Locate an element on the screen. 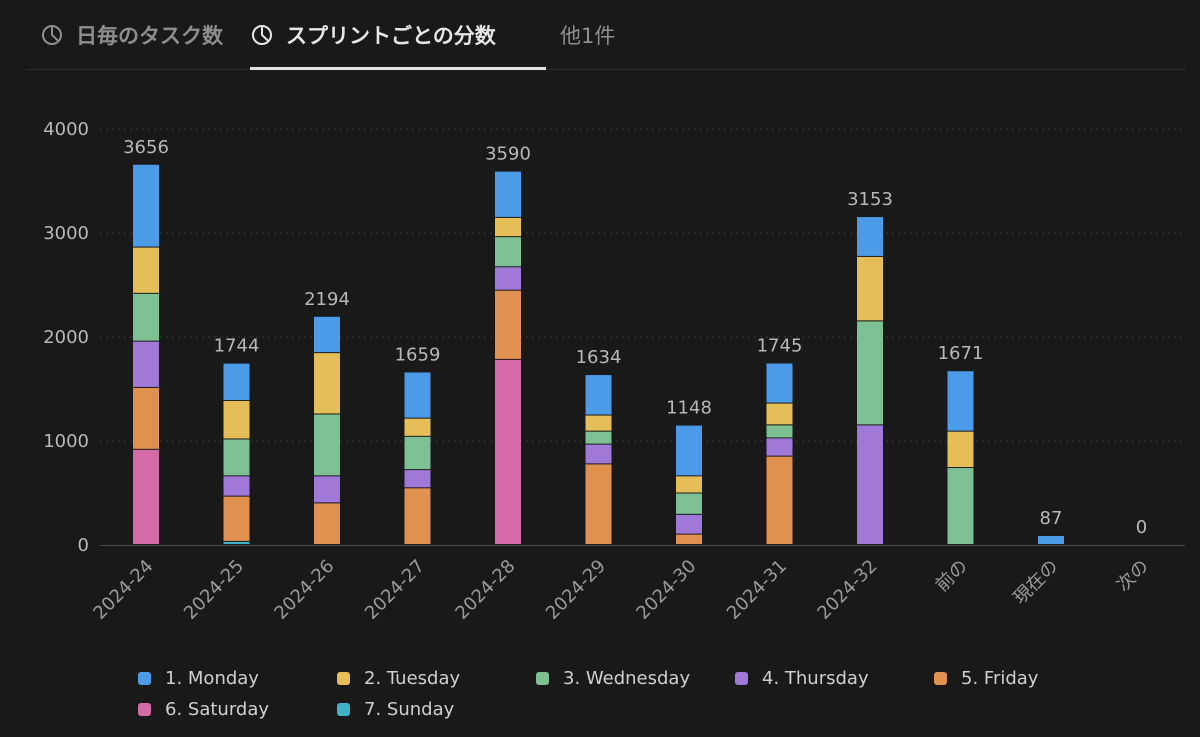 The image size is (1200, 737). x-tick-label: 2024-28 is located at coordinates (485, 590).